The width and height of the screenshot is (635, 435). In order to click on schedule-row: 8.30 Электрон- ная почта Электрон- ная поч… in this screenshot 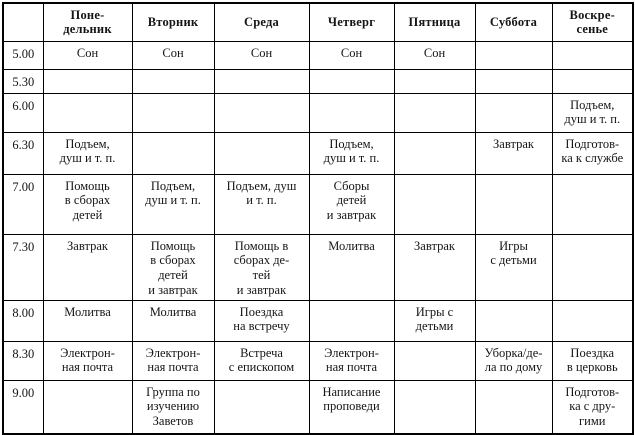, I will do `click(318, 360)`.